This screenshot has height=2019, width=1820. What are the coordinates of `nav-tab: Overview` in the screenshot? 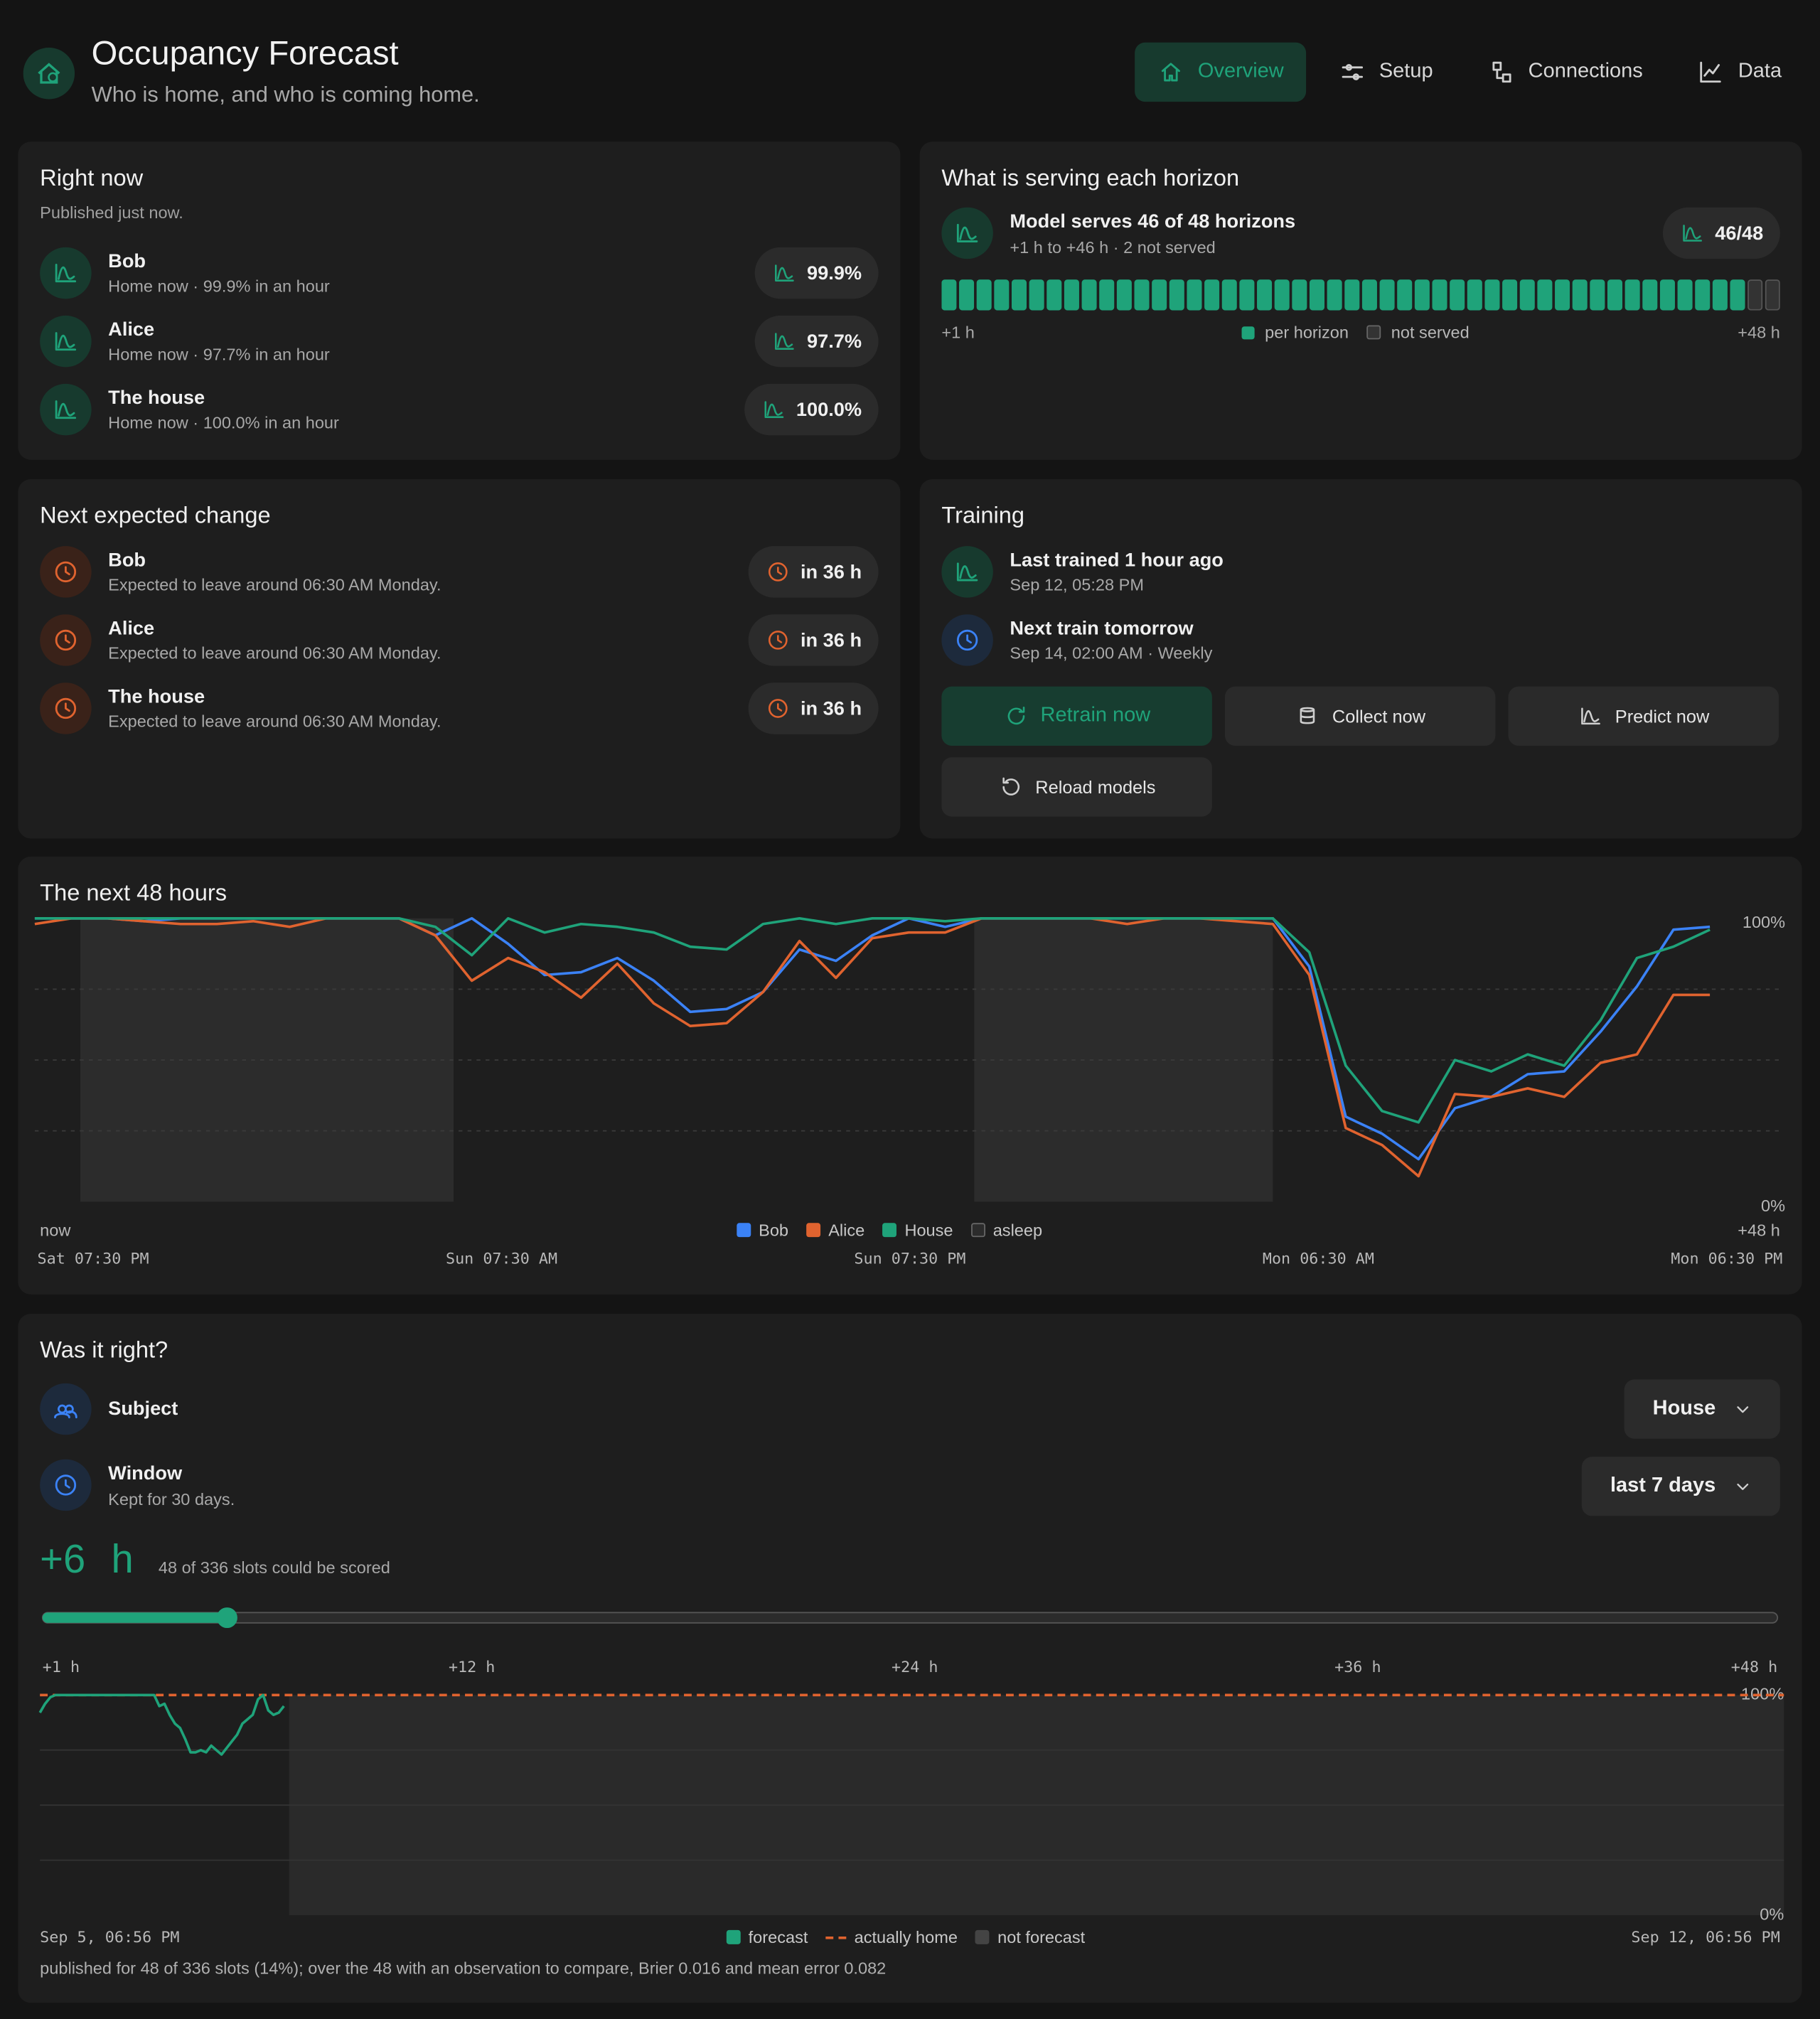 It's located at (1220, 72).